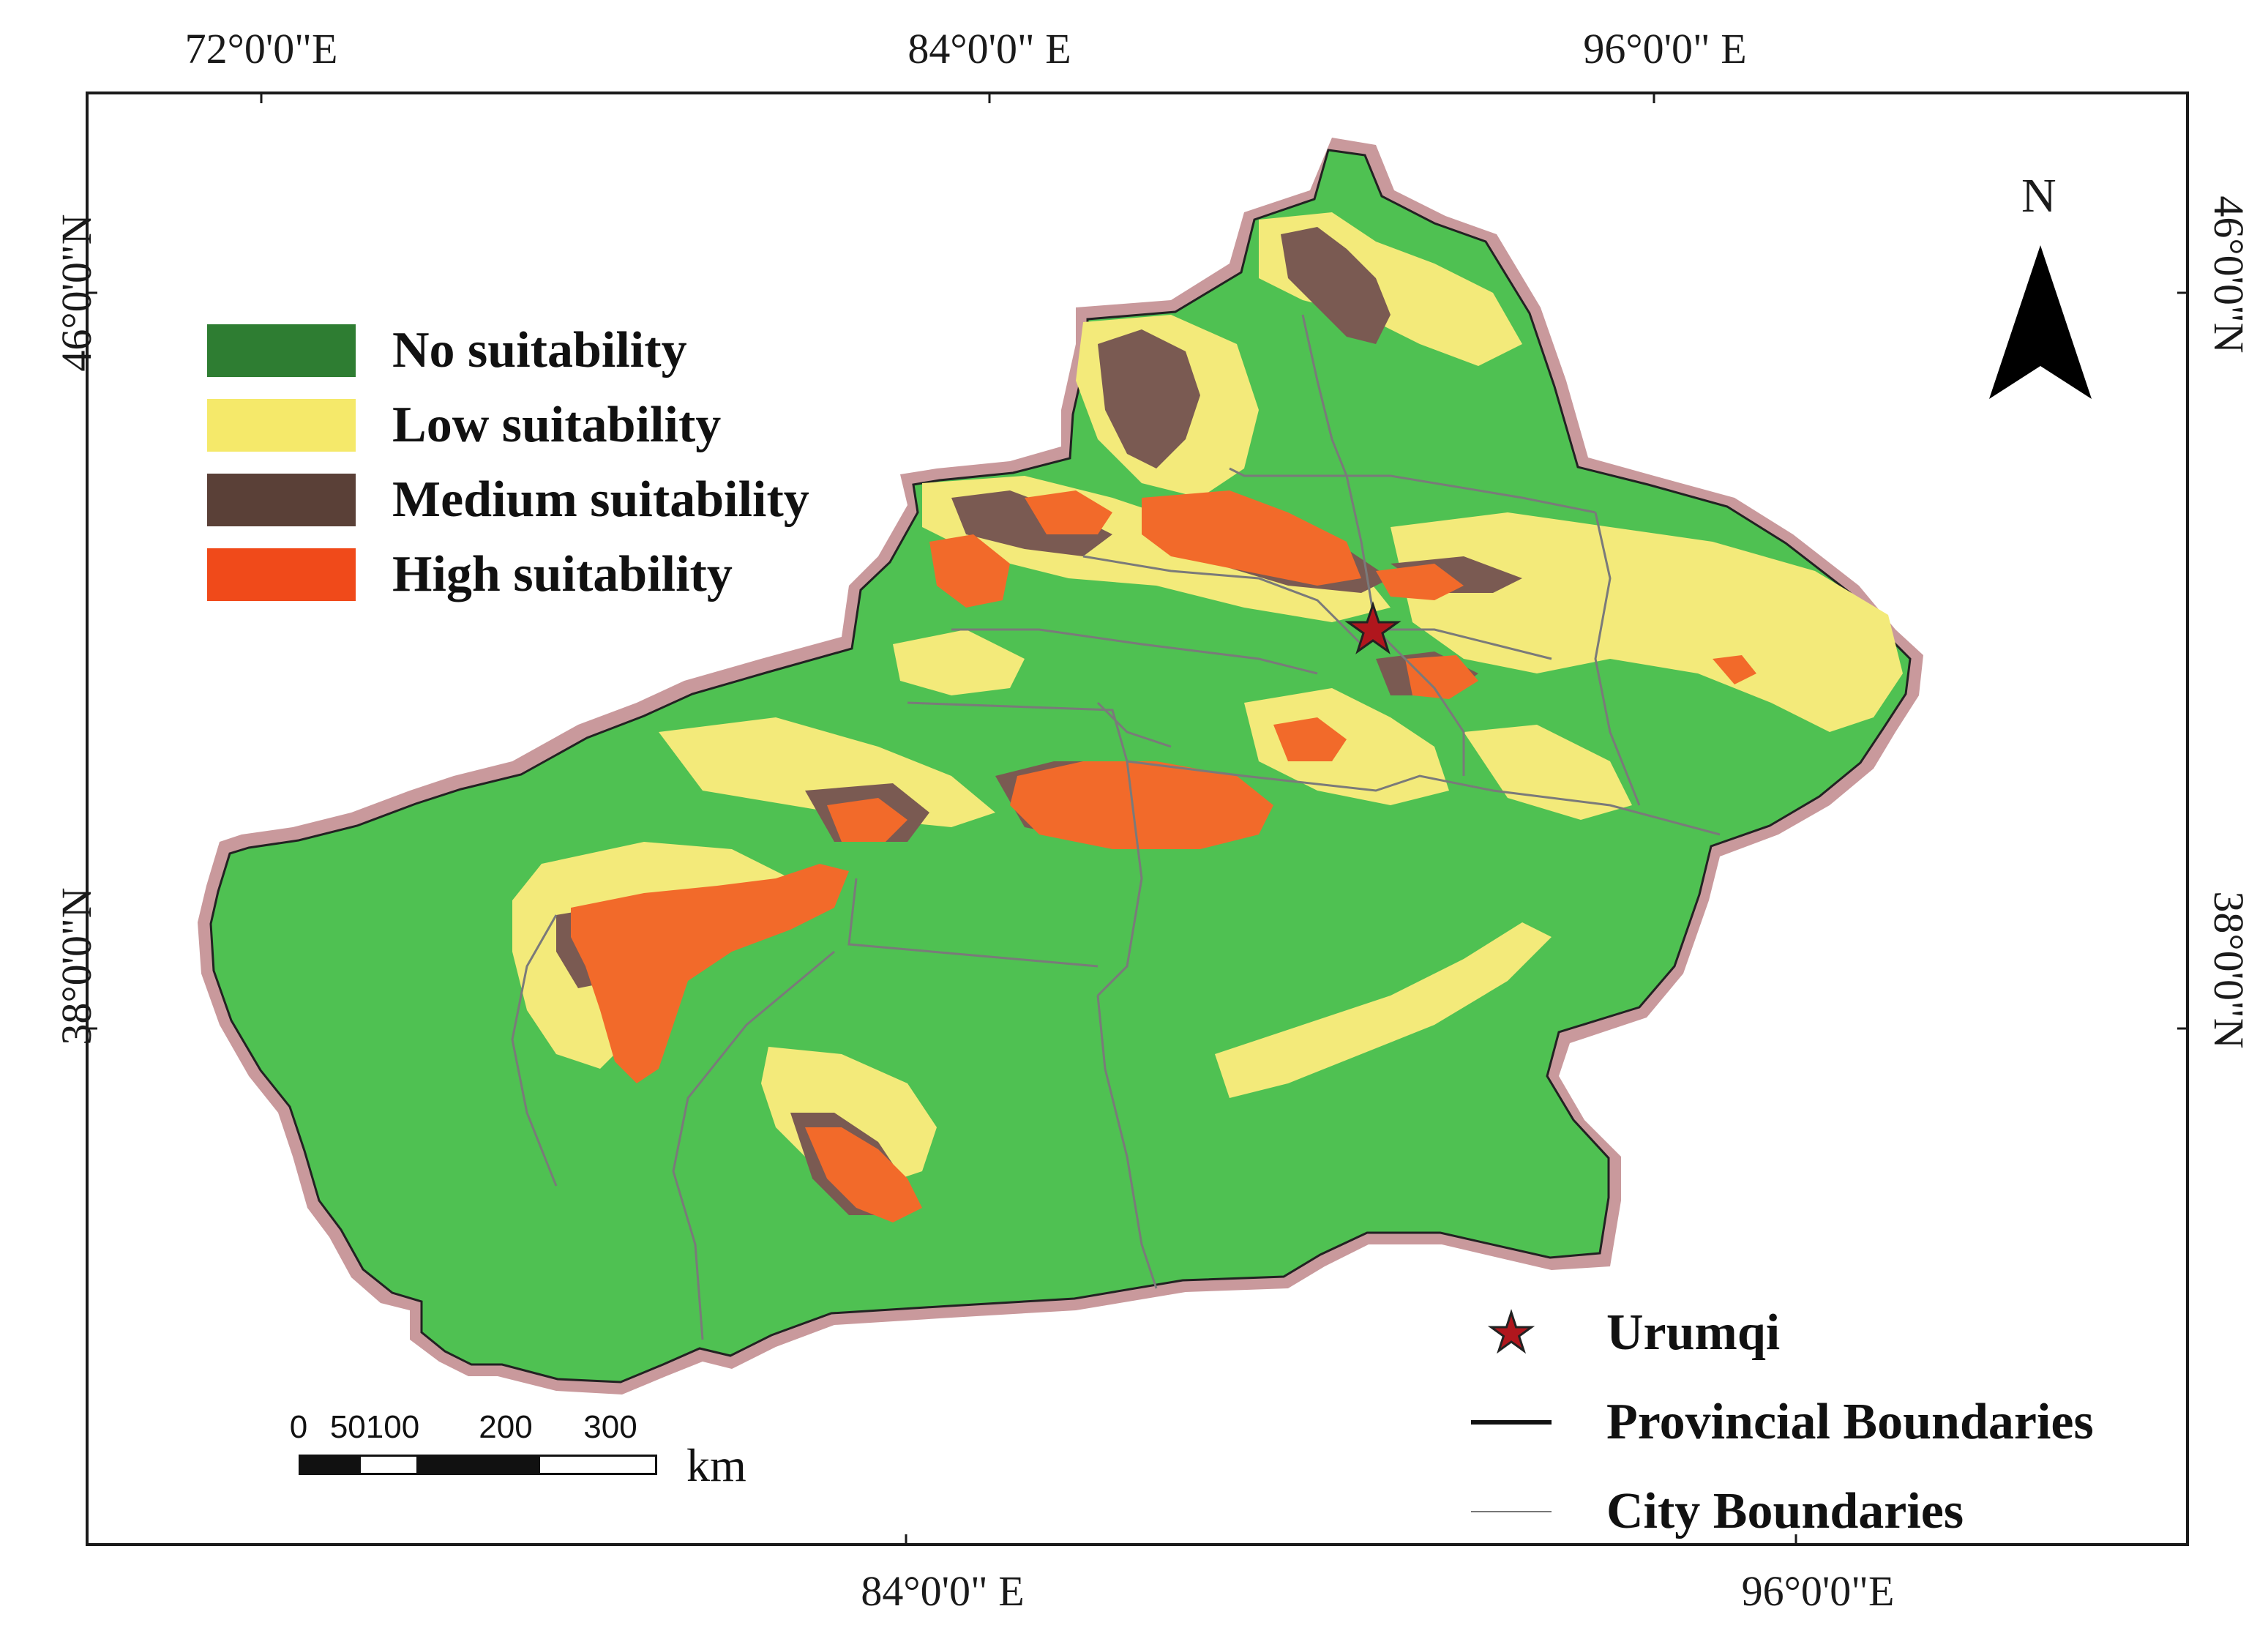  I want to click on legend-city: City Boundaries, so click(1782, 1512).